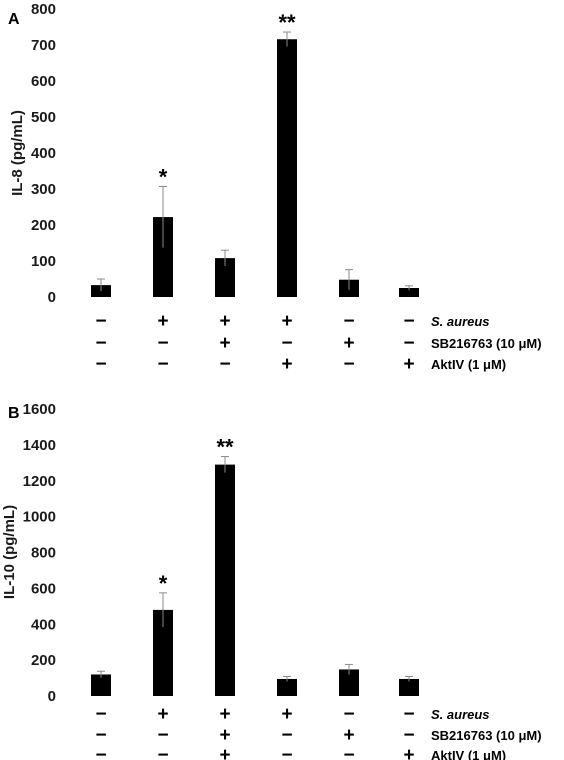 Image resolution: width=564 pixels, height=760 pixels. What do you see at coordinates (39, 481) in the screenshot?
I see `y-tick-label: 1200` at bounding box center [39, 481].